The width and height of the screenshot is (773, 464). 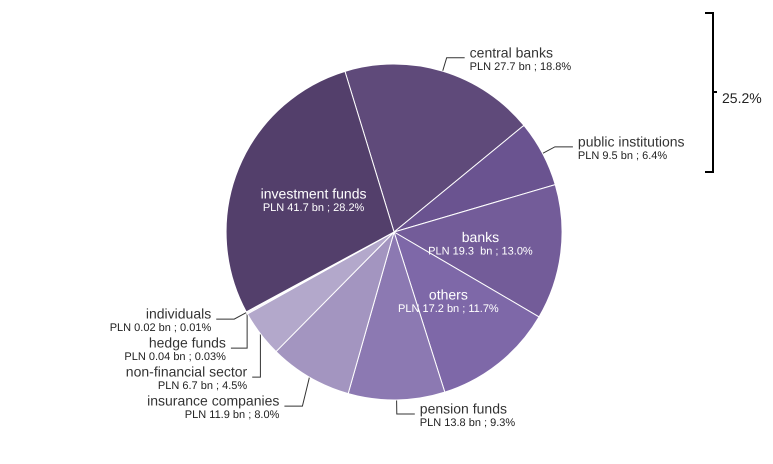 I want to click on slice-label: investment funds, so click(x=313, y=193).